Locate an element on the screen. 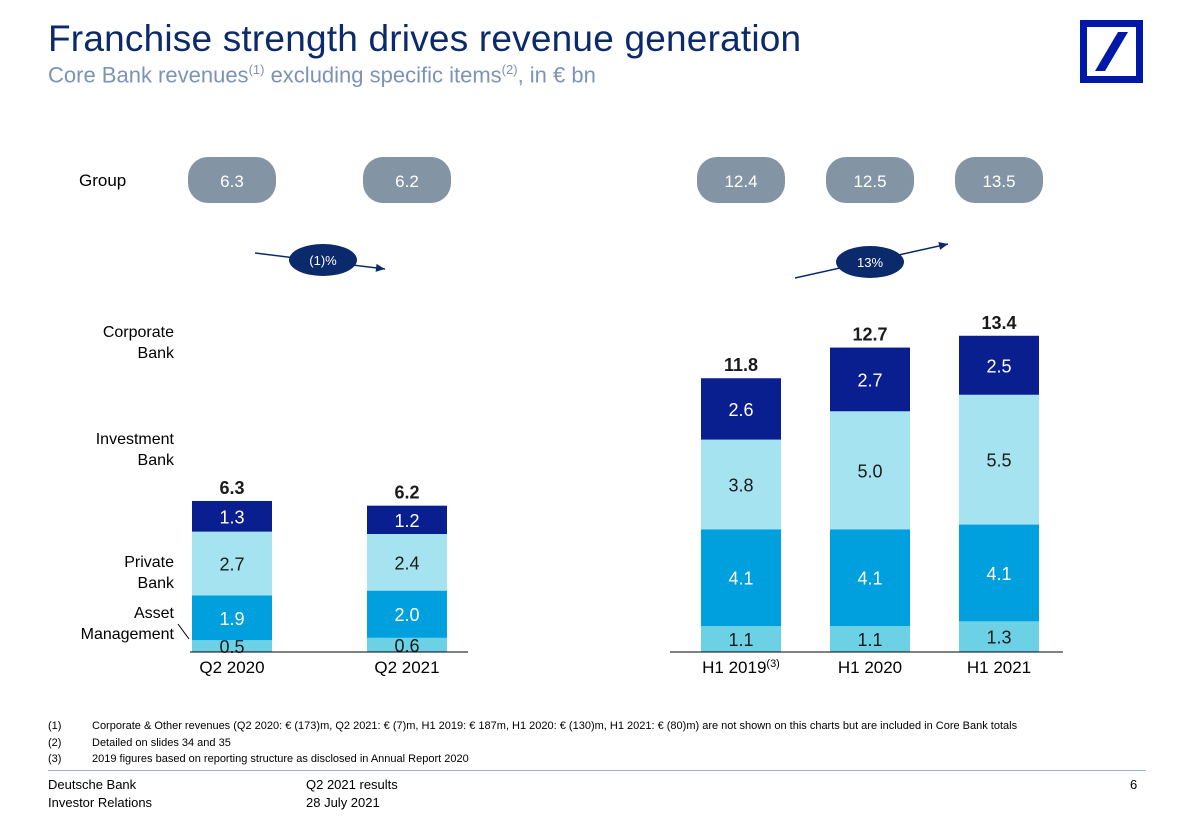 The image size is (1196, 817). corporate-bank-value: 2.6 is located at coordinates (740, 410).